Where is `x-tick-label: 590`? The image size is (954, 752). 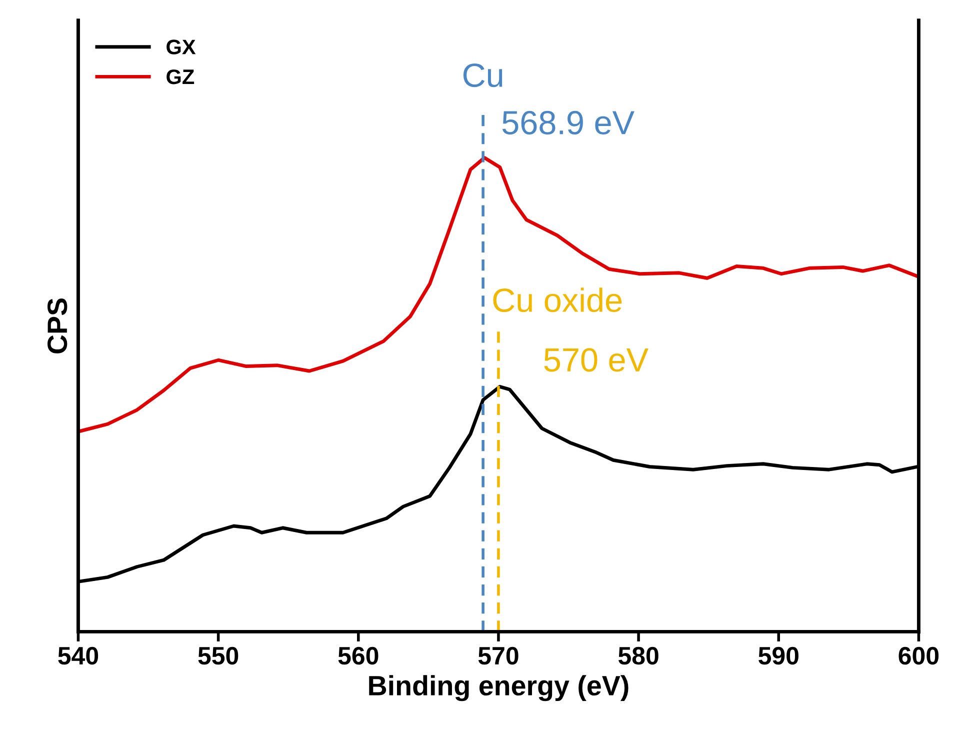
x-tick-label: 590 is located at coordinates (778, 655).